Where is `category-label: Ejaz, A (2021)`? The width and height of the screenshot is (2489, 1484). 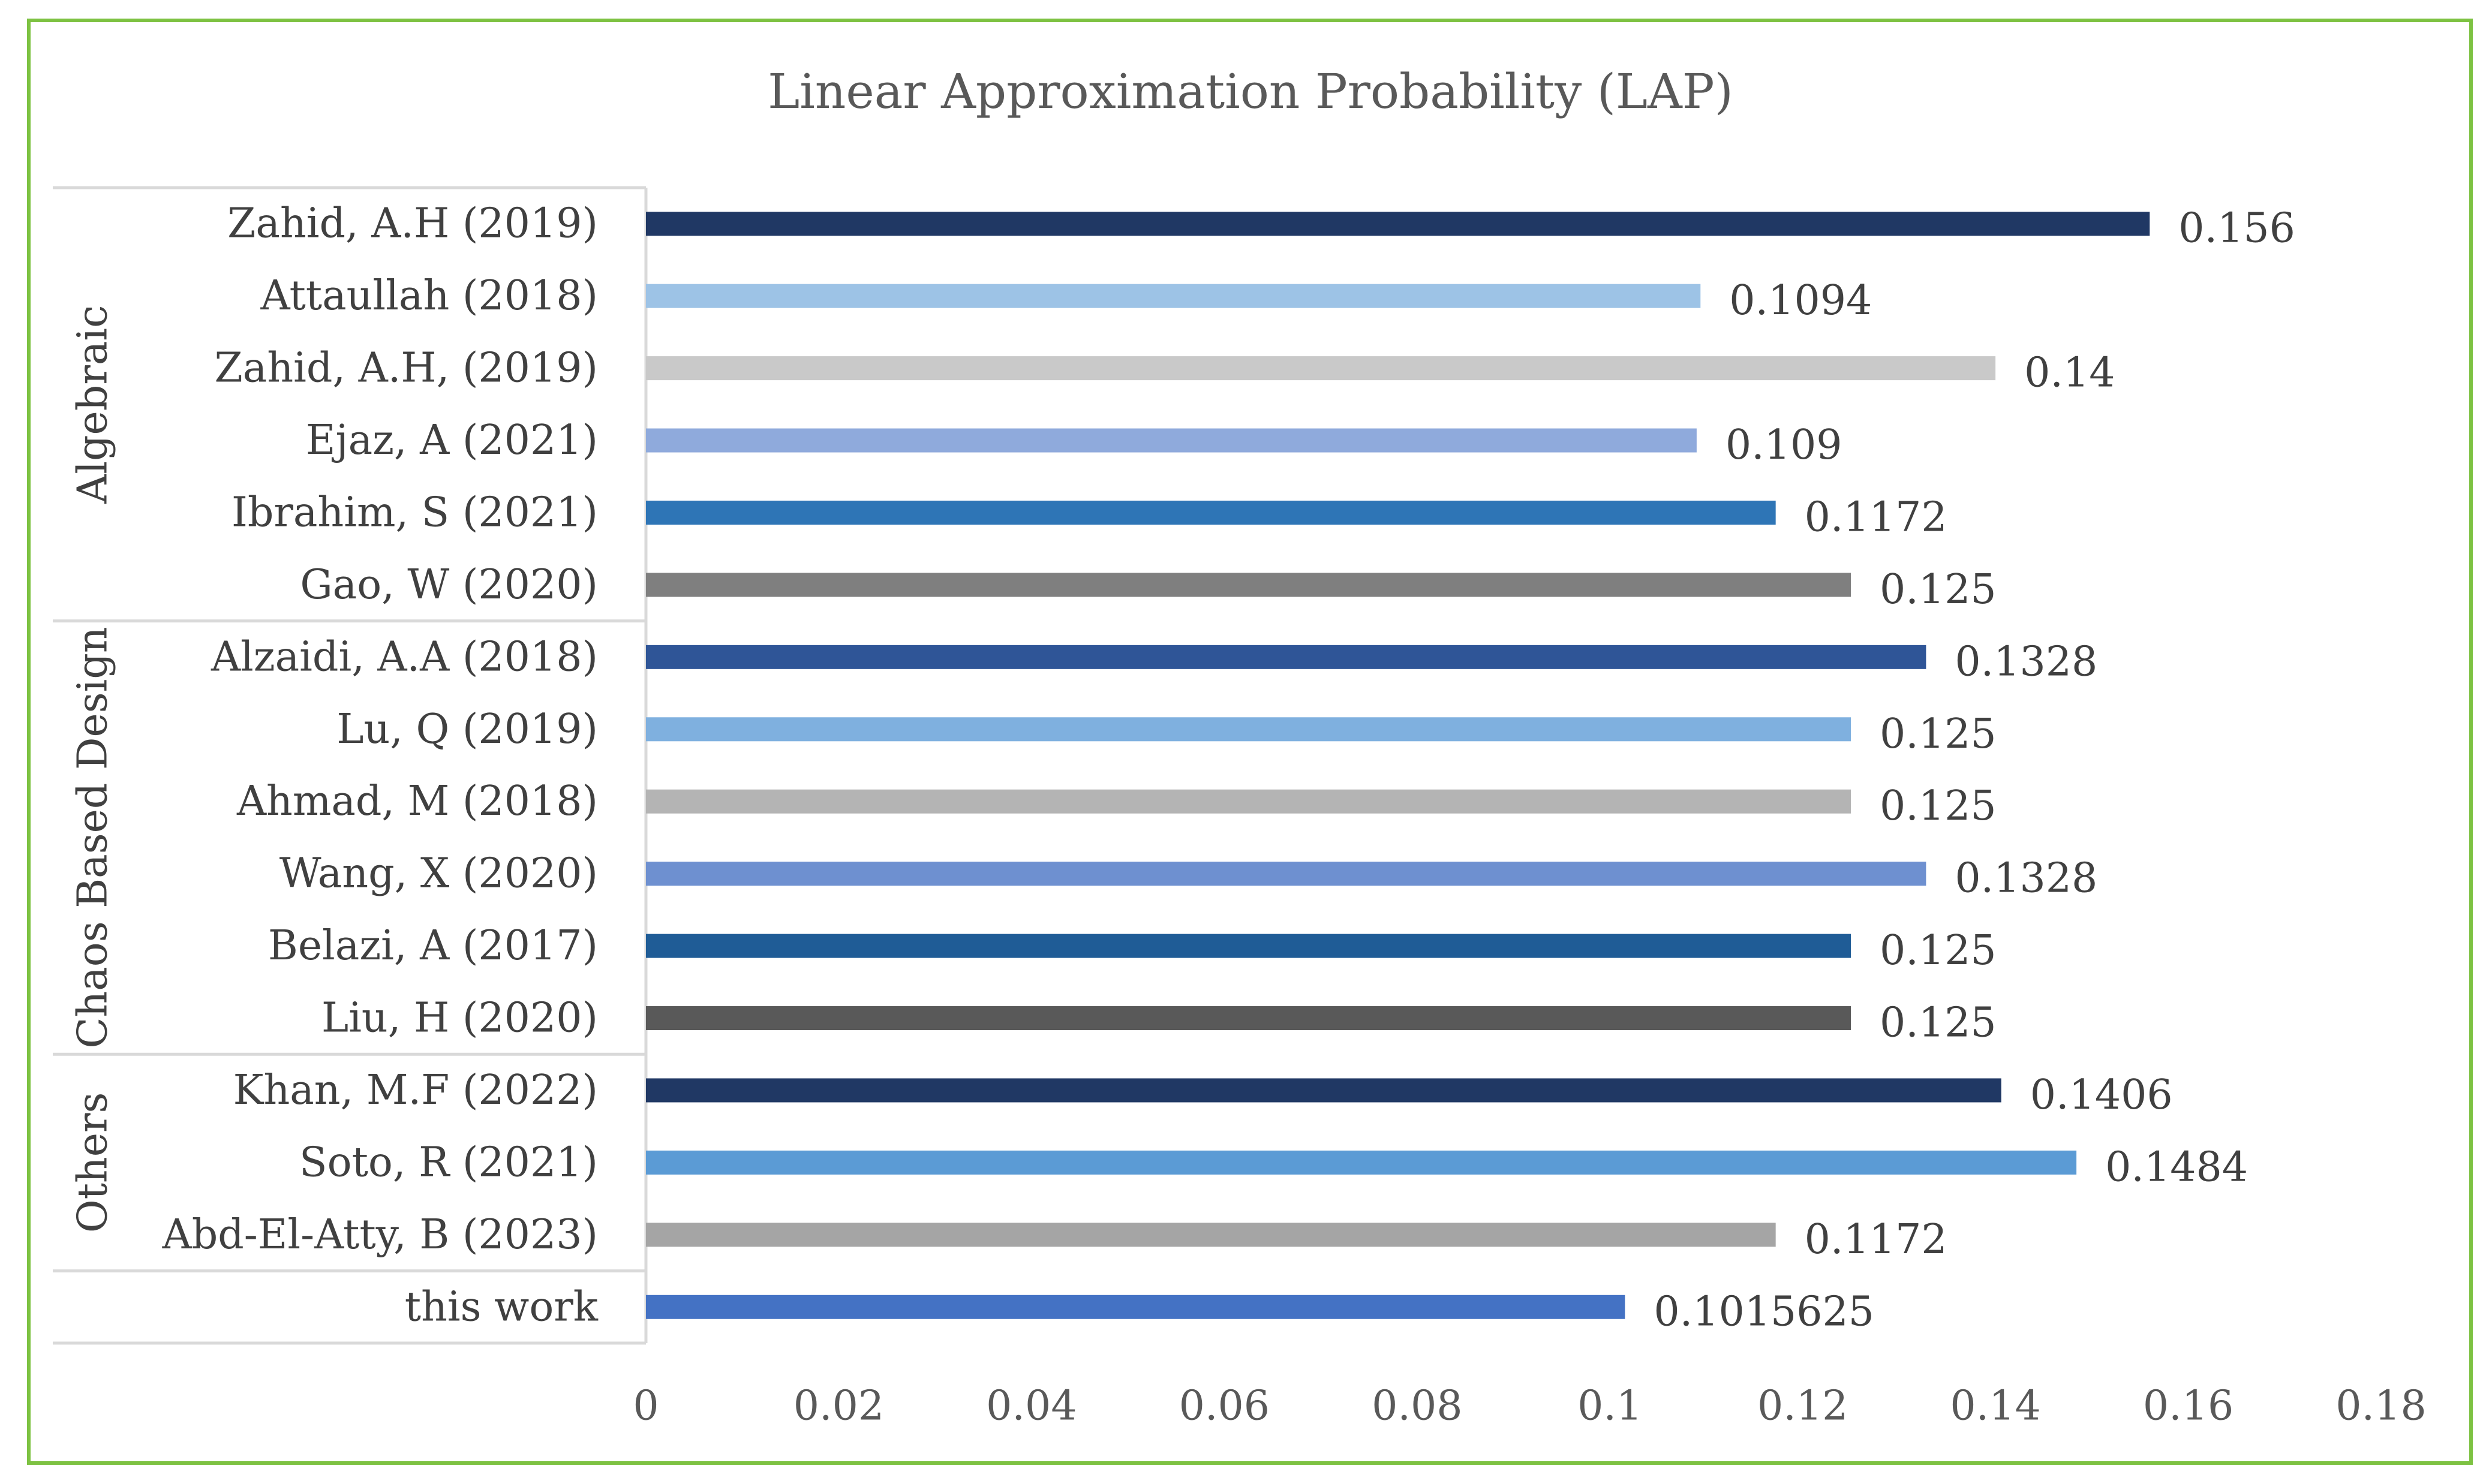 category-label: Ejaz, A (2021) is located at coordinates (452, 440).